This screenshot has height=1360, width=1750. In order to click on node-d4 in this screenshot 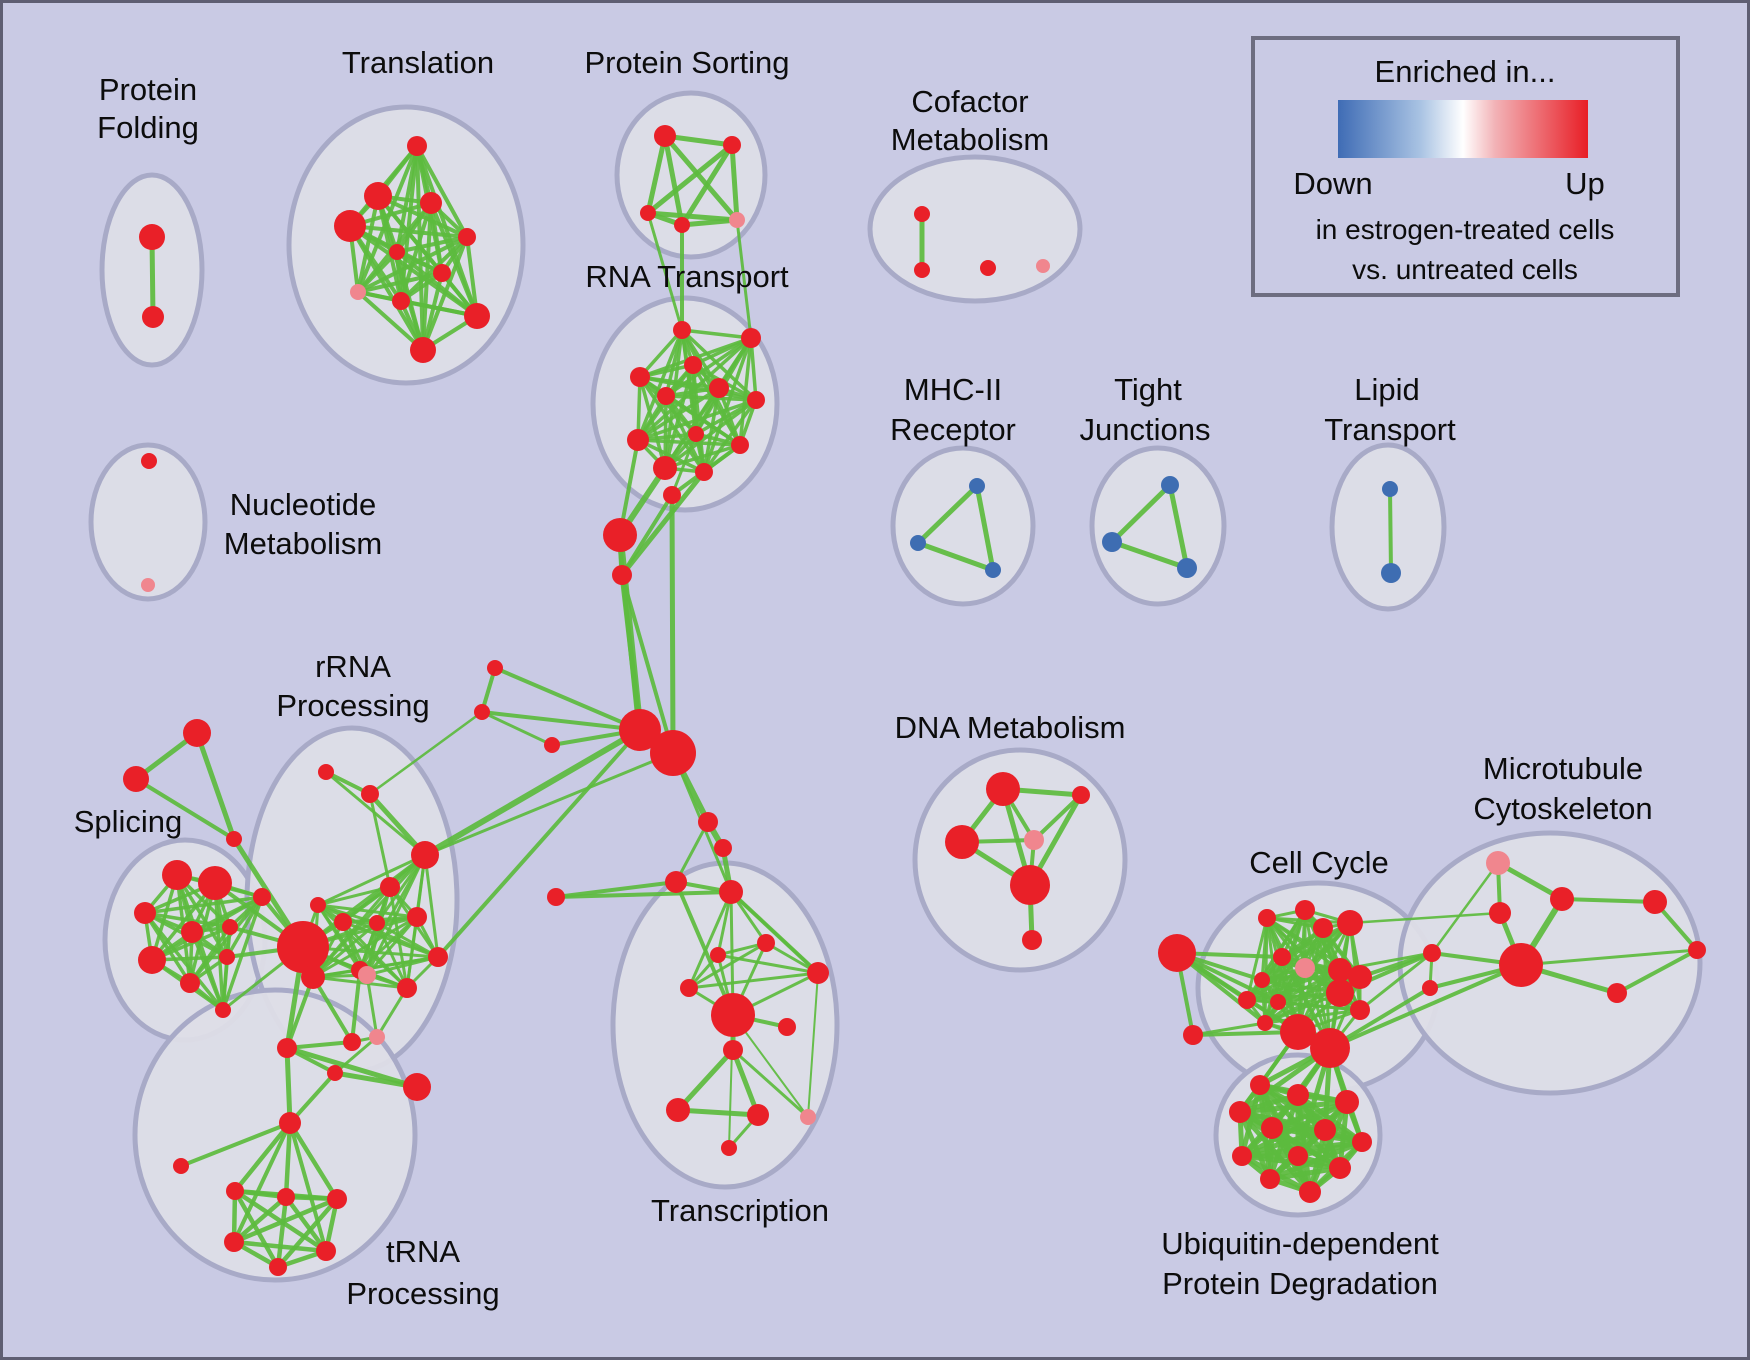, I will do `click(1034, 840)`.